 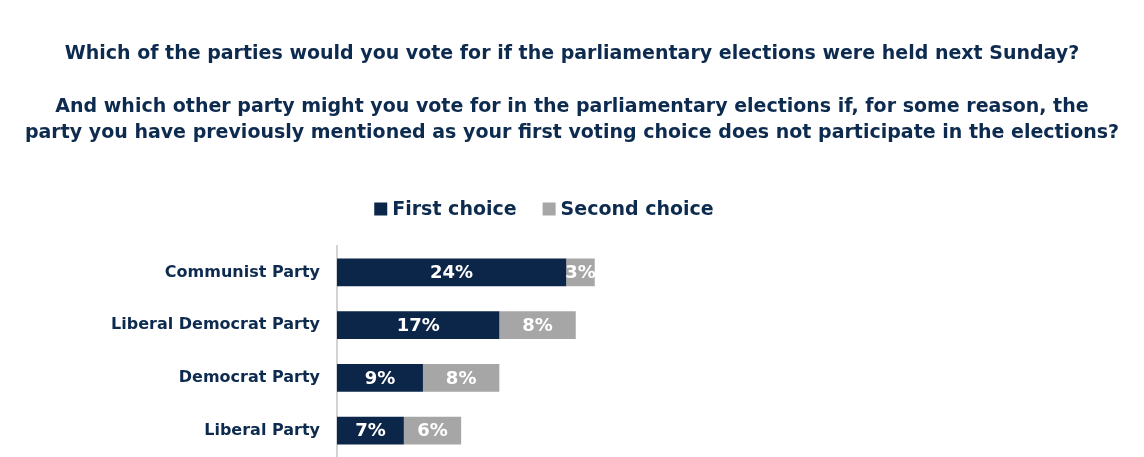 What do you see at coordinates (242, 271) in the screenshot?
I see `y-tick-label: Communist Party` at bounding box center [242, 271].